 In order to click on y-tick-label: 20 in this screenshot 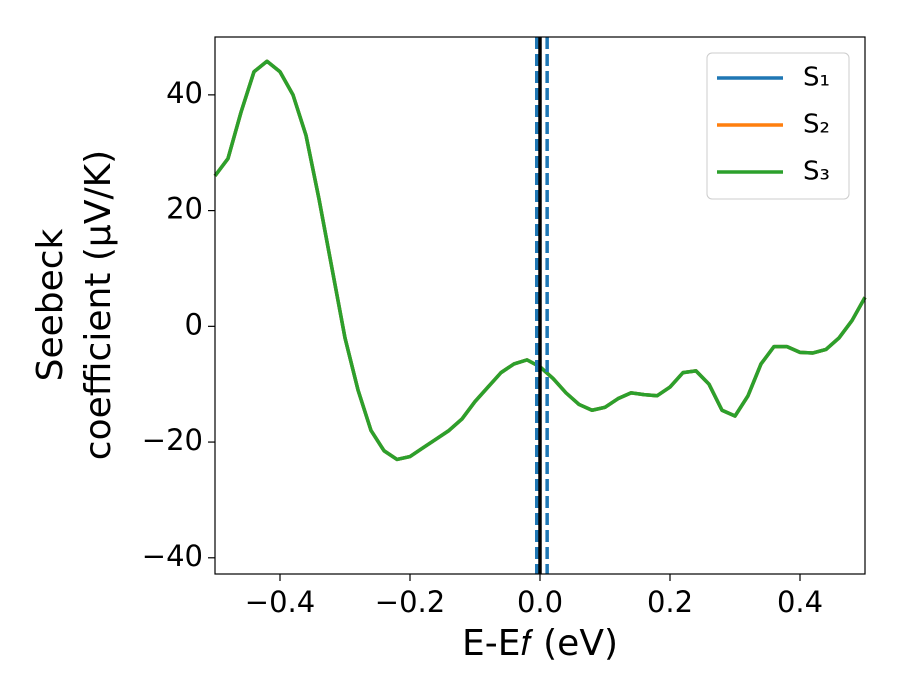, I will do `click(184, 209)`.